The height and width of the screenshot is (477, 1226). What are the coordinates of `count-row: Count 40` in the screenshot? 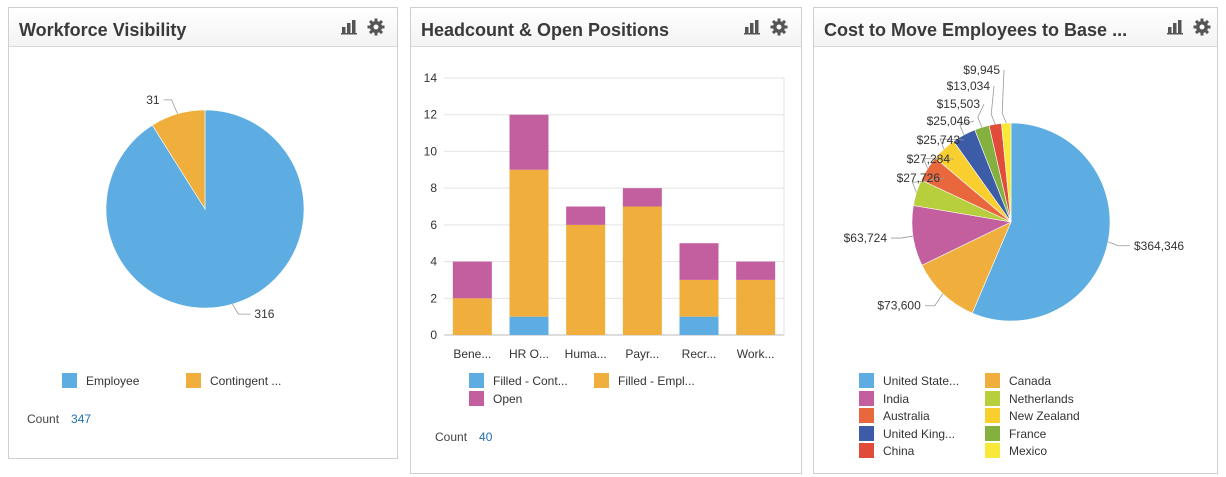 It's located at (463, 437).